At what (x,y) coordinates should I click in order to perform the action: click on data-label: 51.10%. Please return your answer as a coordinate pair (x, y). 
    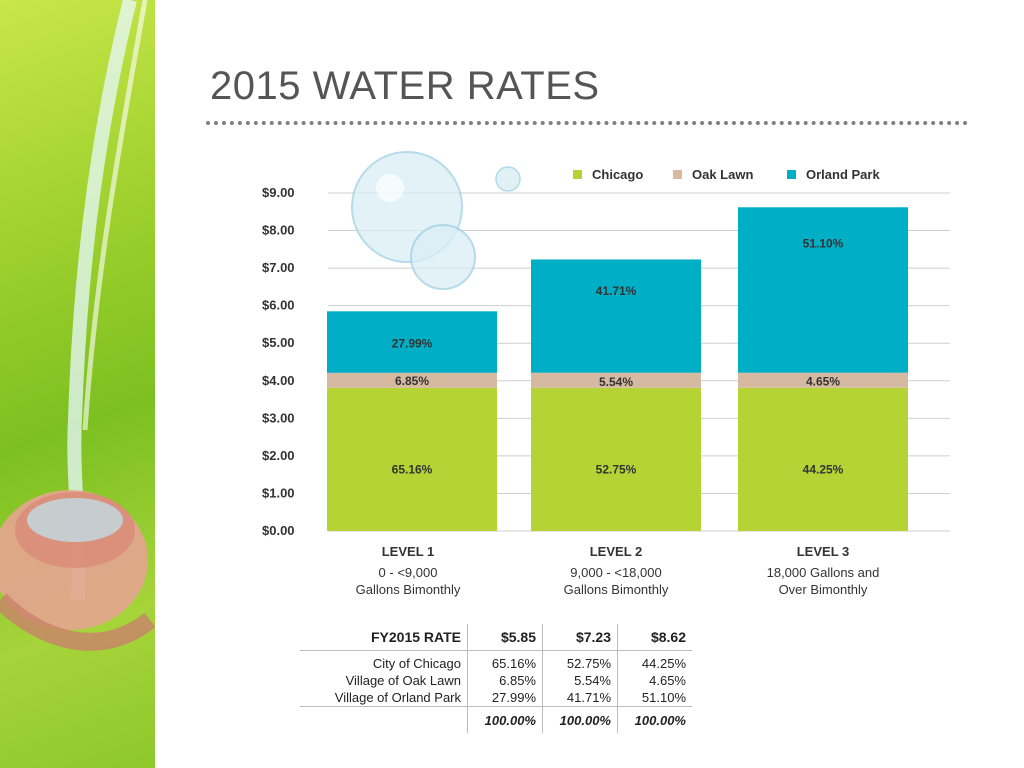
    Looking at the image, I should click on (823, 244).